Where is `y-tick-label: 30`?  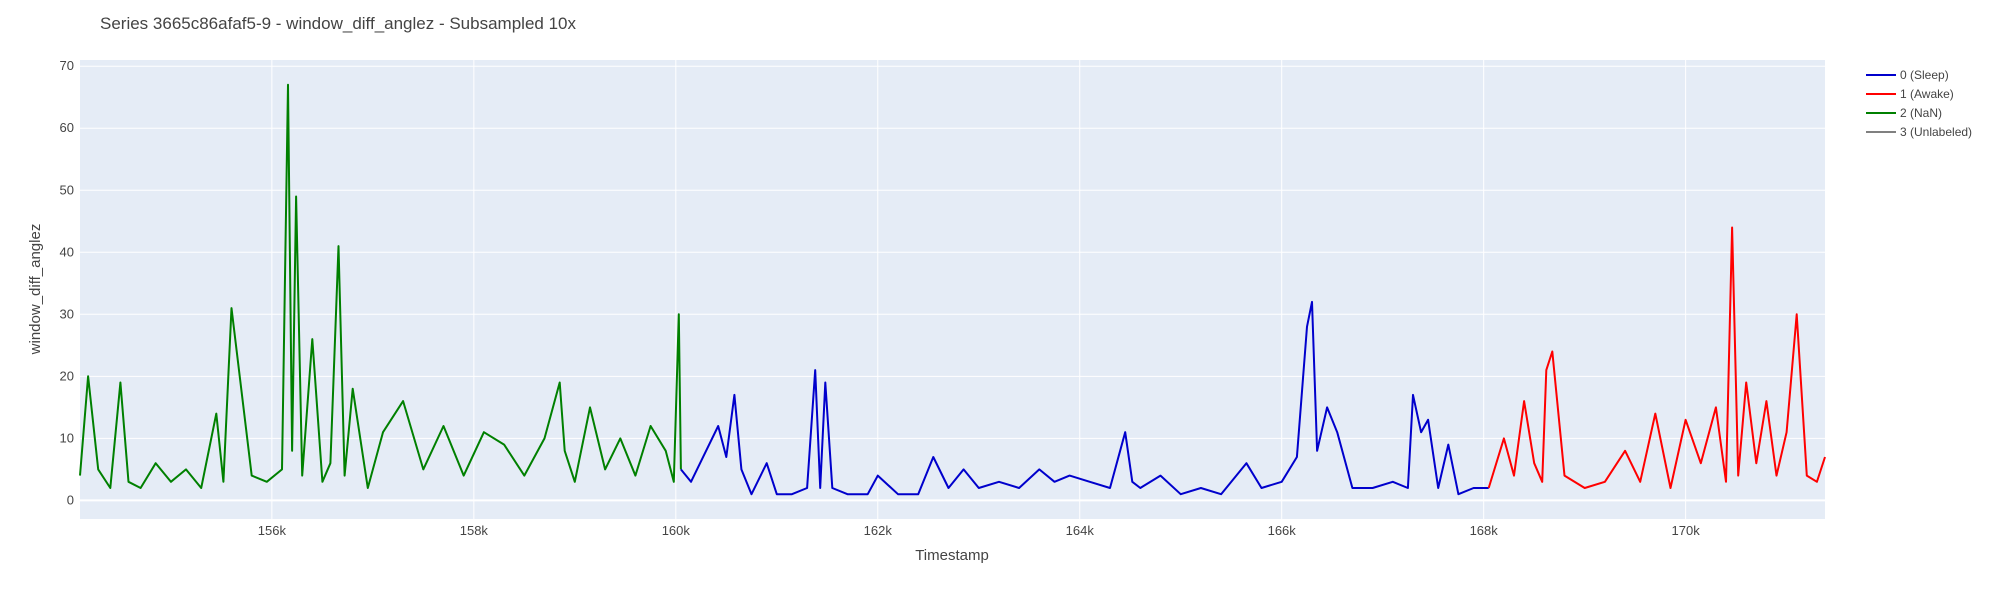 y-tick-label: 30 is located at coordinates (67, 313).